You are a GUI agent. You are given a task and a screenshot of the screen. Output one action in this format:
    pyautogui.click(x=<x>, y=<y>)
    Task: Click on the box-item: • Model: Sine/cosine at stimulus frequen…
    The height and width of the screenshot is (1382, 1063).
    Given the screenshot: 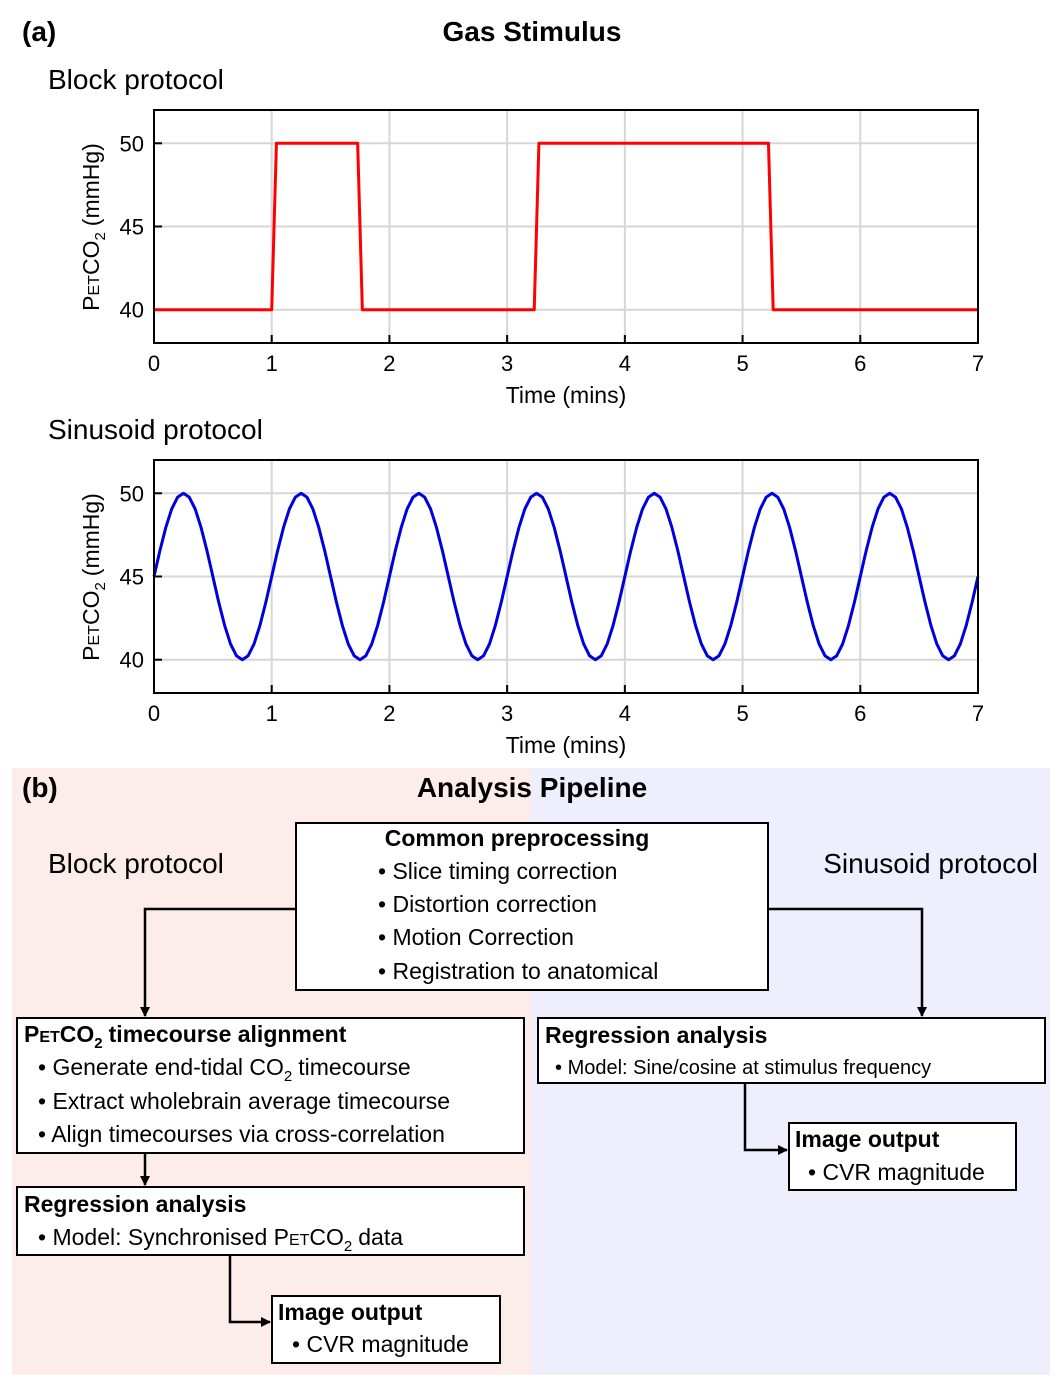 What is the action you would take?
    pyautogui.click(x=743, y=1068)
    